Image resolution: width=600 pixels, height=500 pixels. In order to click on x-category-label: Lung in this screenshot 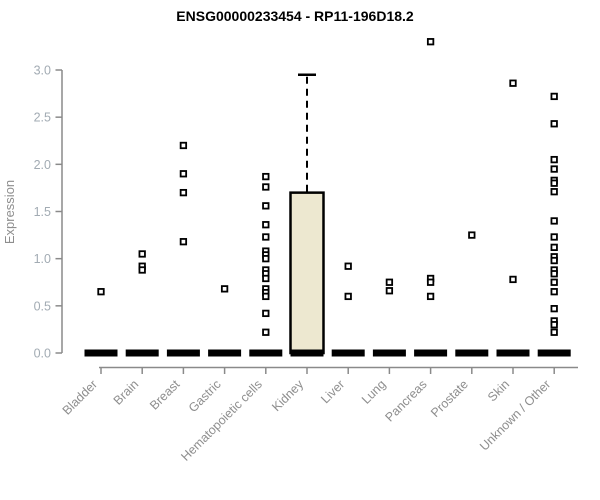, I will do `click(374, 392)`.